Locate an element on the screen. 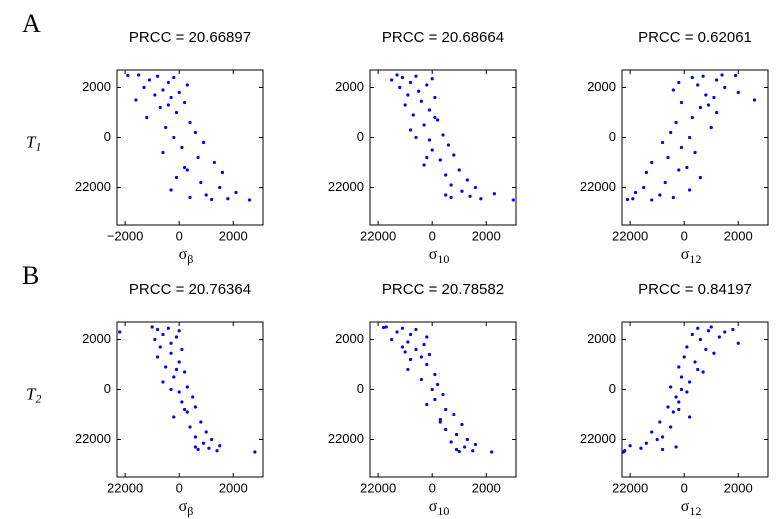 The image size is (777, 519). x-axis-label: σ12 is located at coordinates (691, 508).